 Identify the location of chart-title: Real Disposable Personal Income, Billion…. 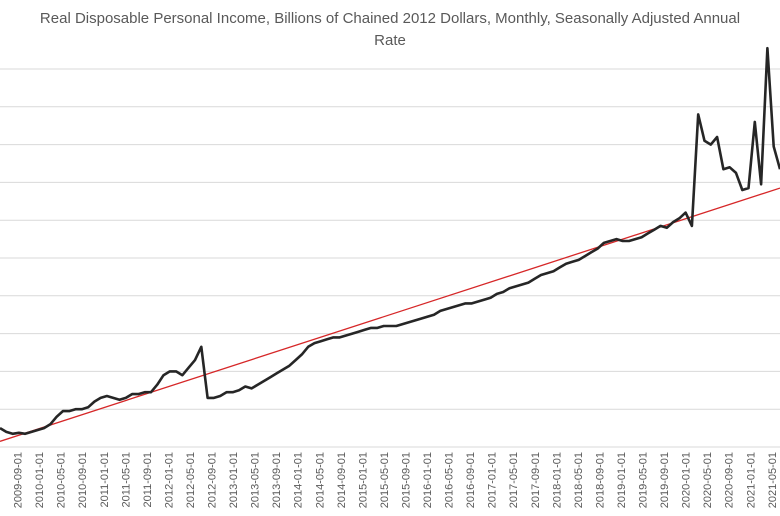
(390, 30).